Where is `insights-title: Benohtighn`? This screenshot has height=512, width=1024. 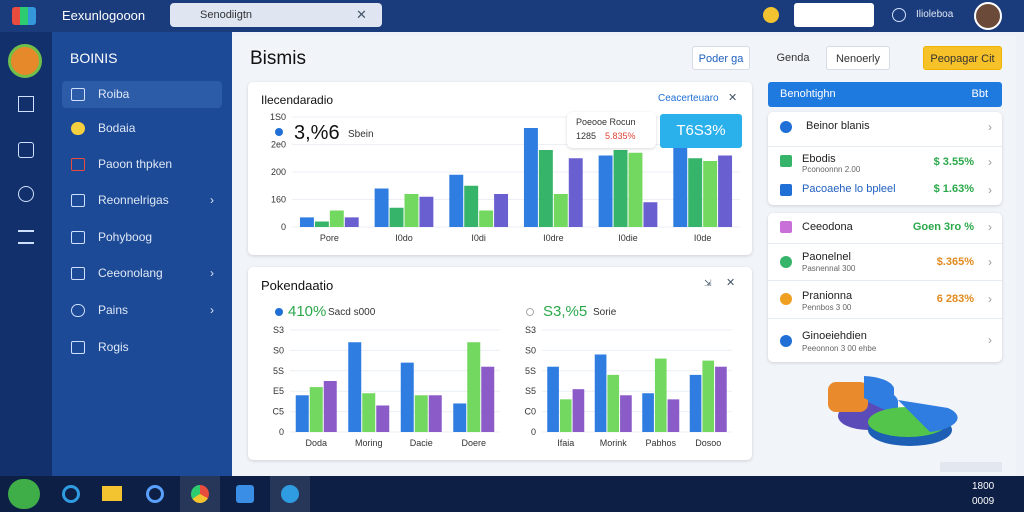
insights-title: Benohtighn is located at coordinates (808, 94).